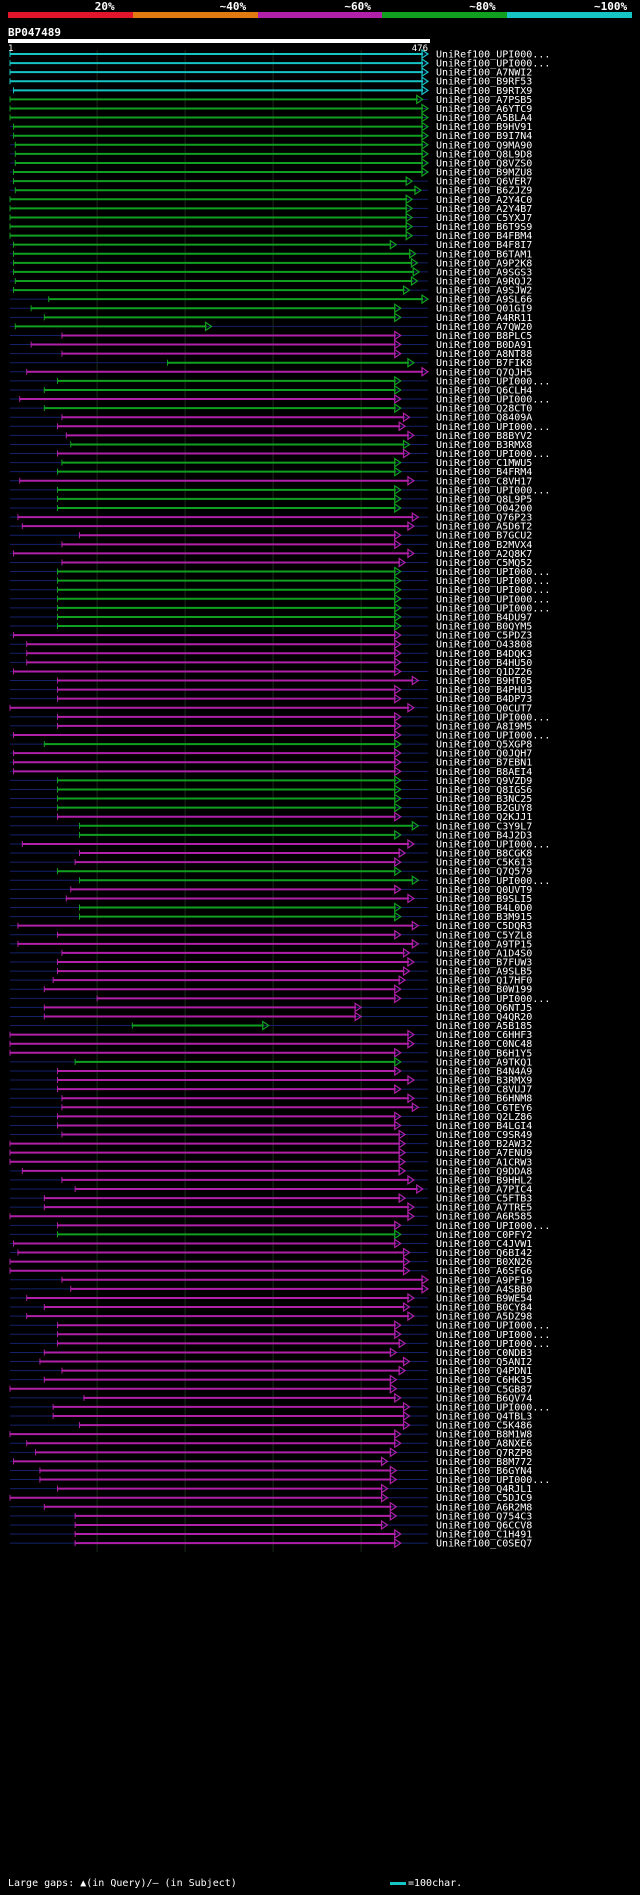  What do you see at coordinates (484, 854) in the screenshot?
I see `hit-label: UniRef100_B8CGK8` at bounding box center [484, 854].